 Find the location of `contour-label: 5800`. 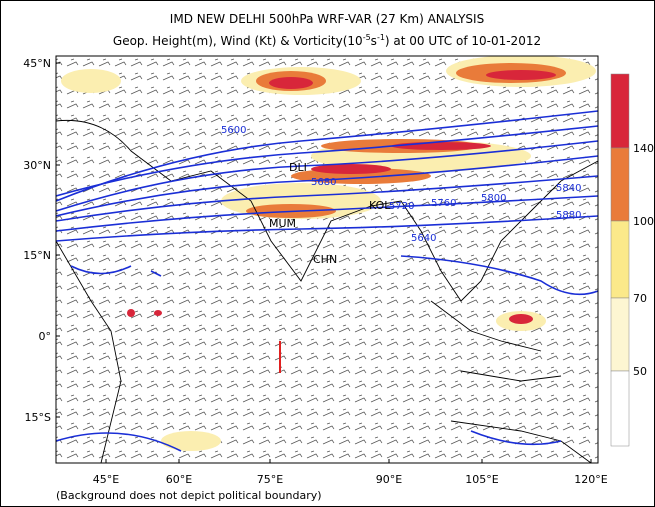

contour-label: 5800 is located at coordinates (493, 198).